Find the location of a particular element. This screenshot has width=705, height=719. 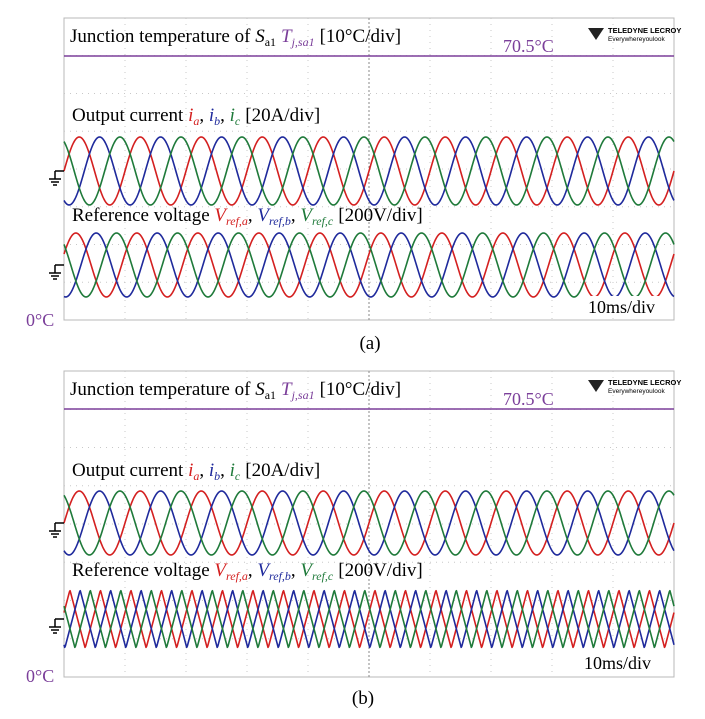

trace-i-c-a is located at coordinates (369, 171).